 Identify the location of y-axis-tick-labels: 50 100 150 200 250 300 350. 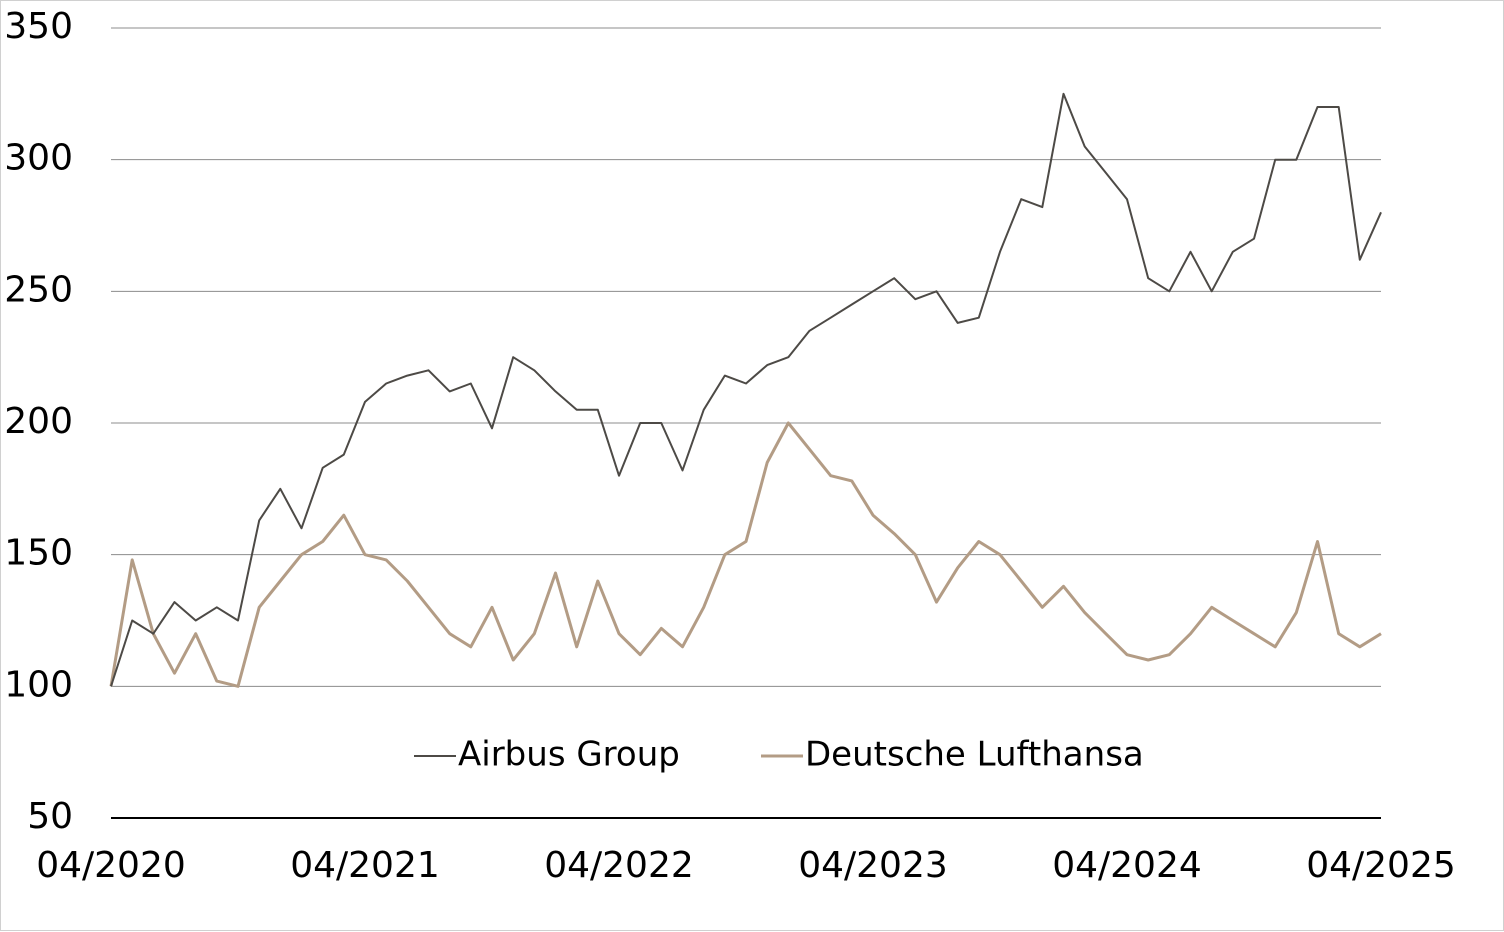
(38, 421).